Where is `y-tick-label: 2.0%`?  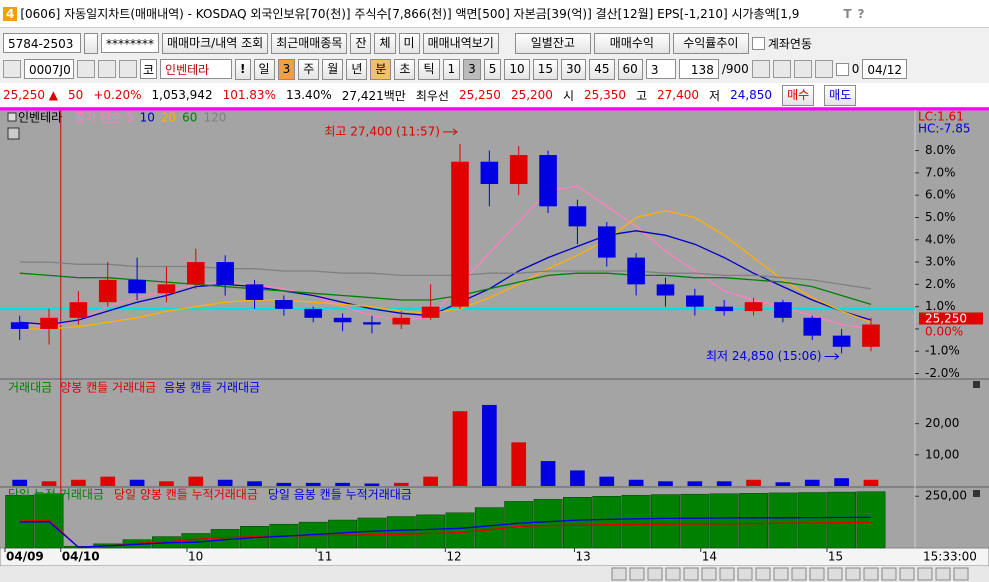 y-tick-label: 2.0% is located at coordinates (940, 284).